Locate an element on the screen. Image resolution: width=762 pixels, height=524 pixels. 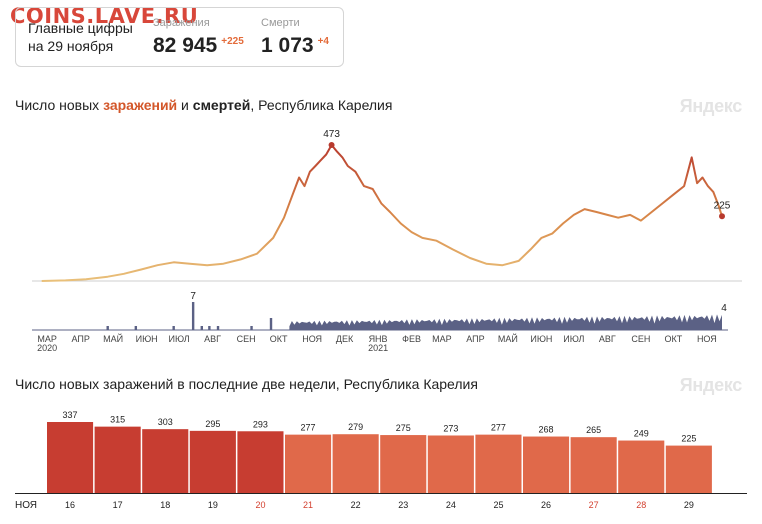
bar-value-label: 265 is located at coordinates (593, 430).